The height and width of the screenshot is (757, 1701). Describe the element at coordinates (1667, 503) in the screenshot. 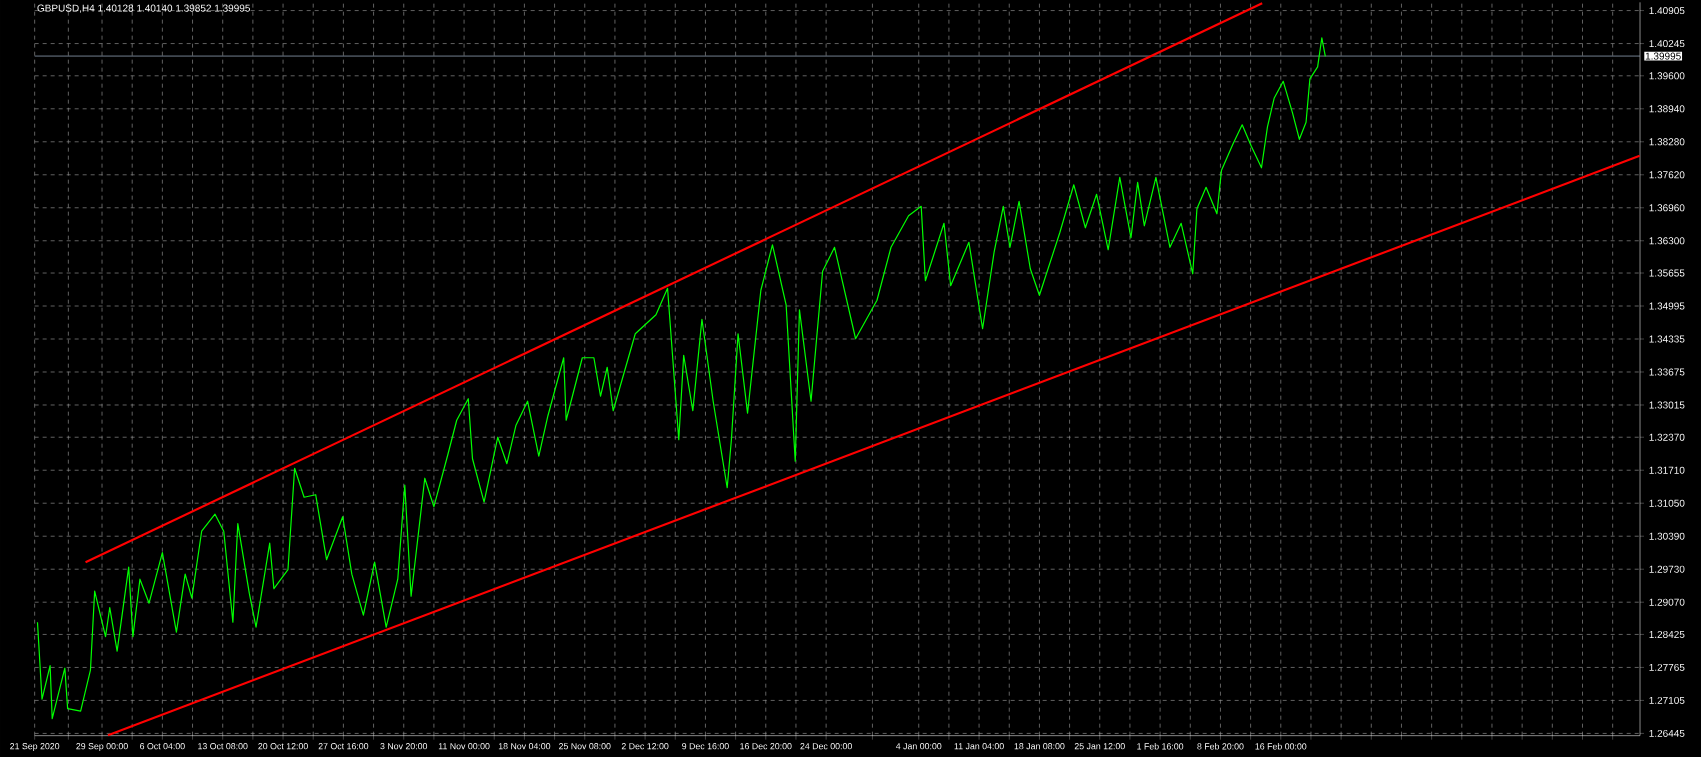

I see `y-tick-label: 1.31050` at that location.